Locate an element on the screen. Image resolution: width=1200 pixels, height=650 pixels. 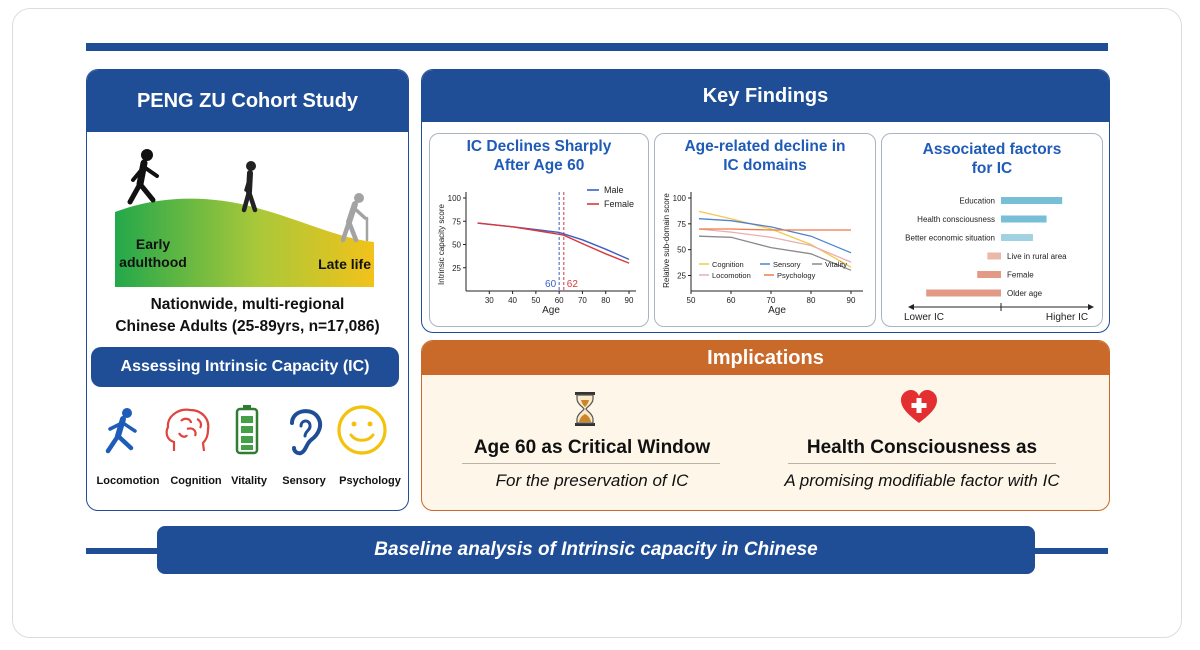
implication-2-title: Health Consciousness as is located at coordinates (922, 447).